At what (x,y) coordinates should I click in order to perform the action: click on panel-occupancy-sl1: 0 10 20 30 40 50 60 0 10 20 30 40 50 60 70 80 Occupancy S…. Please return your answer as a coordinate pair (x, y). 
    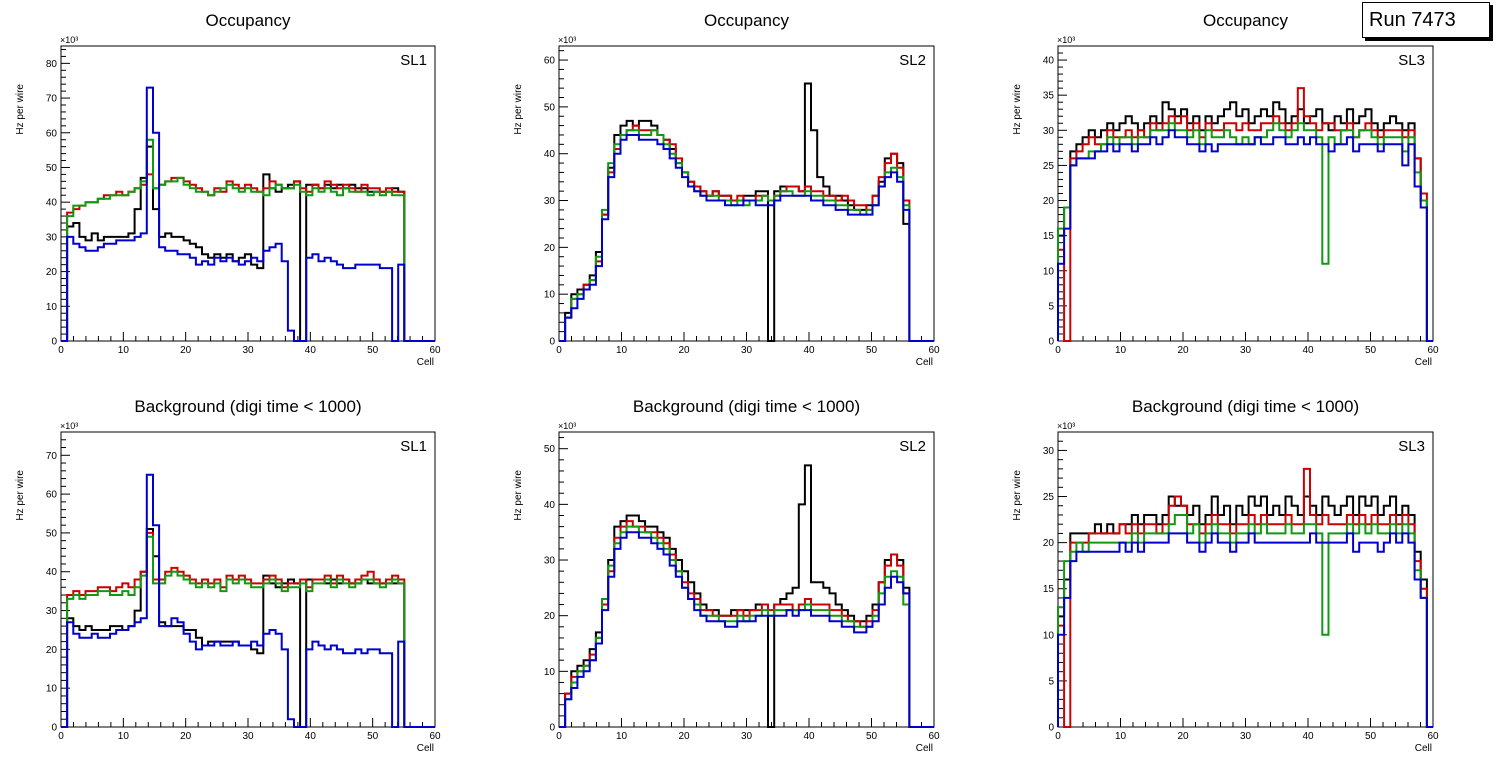
    Looking at the image, I should click on (228, 189).